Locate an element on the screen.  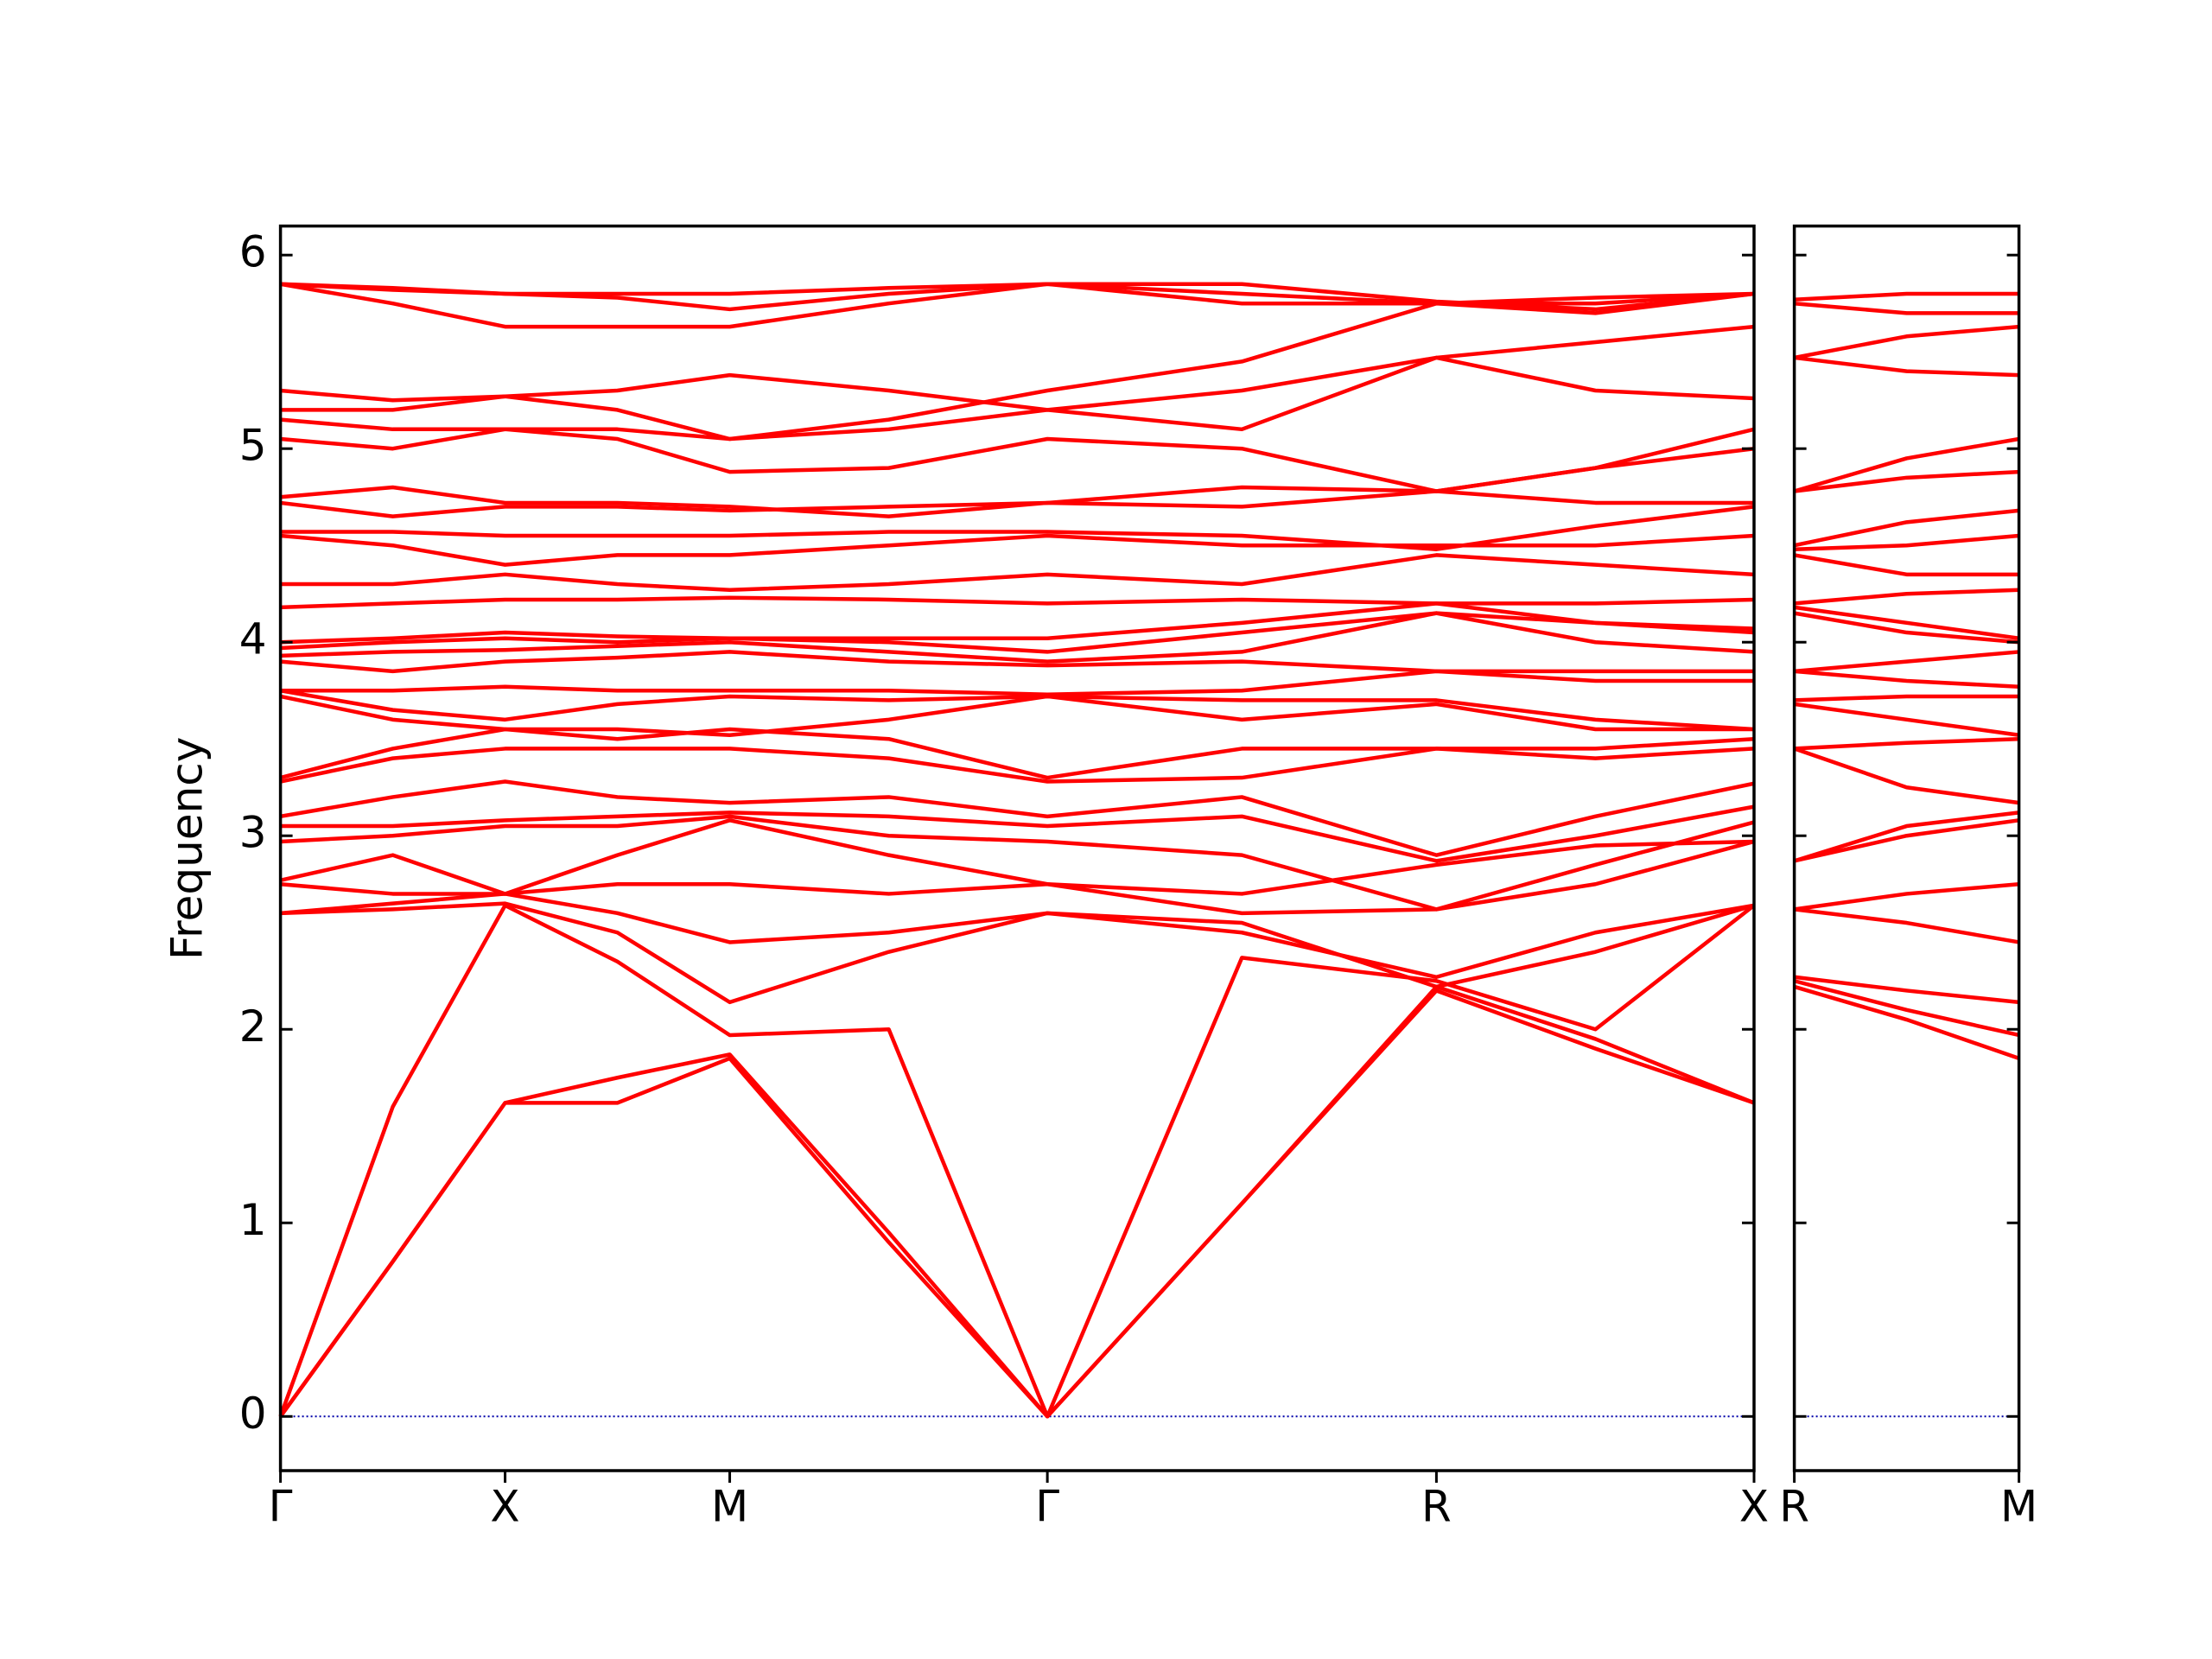
y-tick-label: 3 is located at coordinates (253, 833).